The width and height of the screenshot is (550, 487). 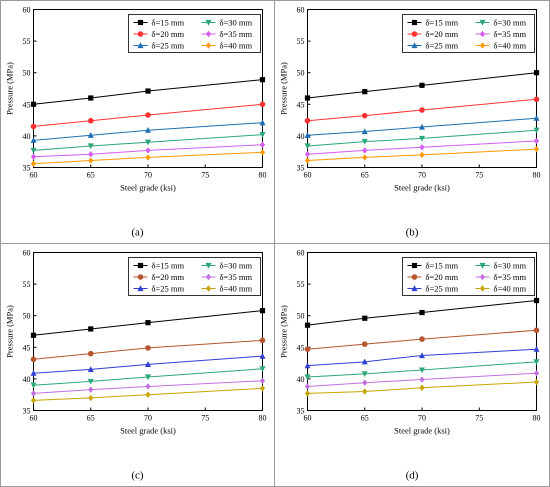 I want to click on x-tick-label: 60, so click(x=308, y=175).